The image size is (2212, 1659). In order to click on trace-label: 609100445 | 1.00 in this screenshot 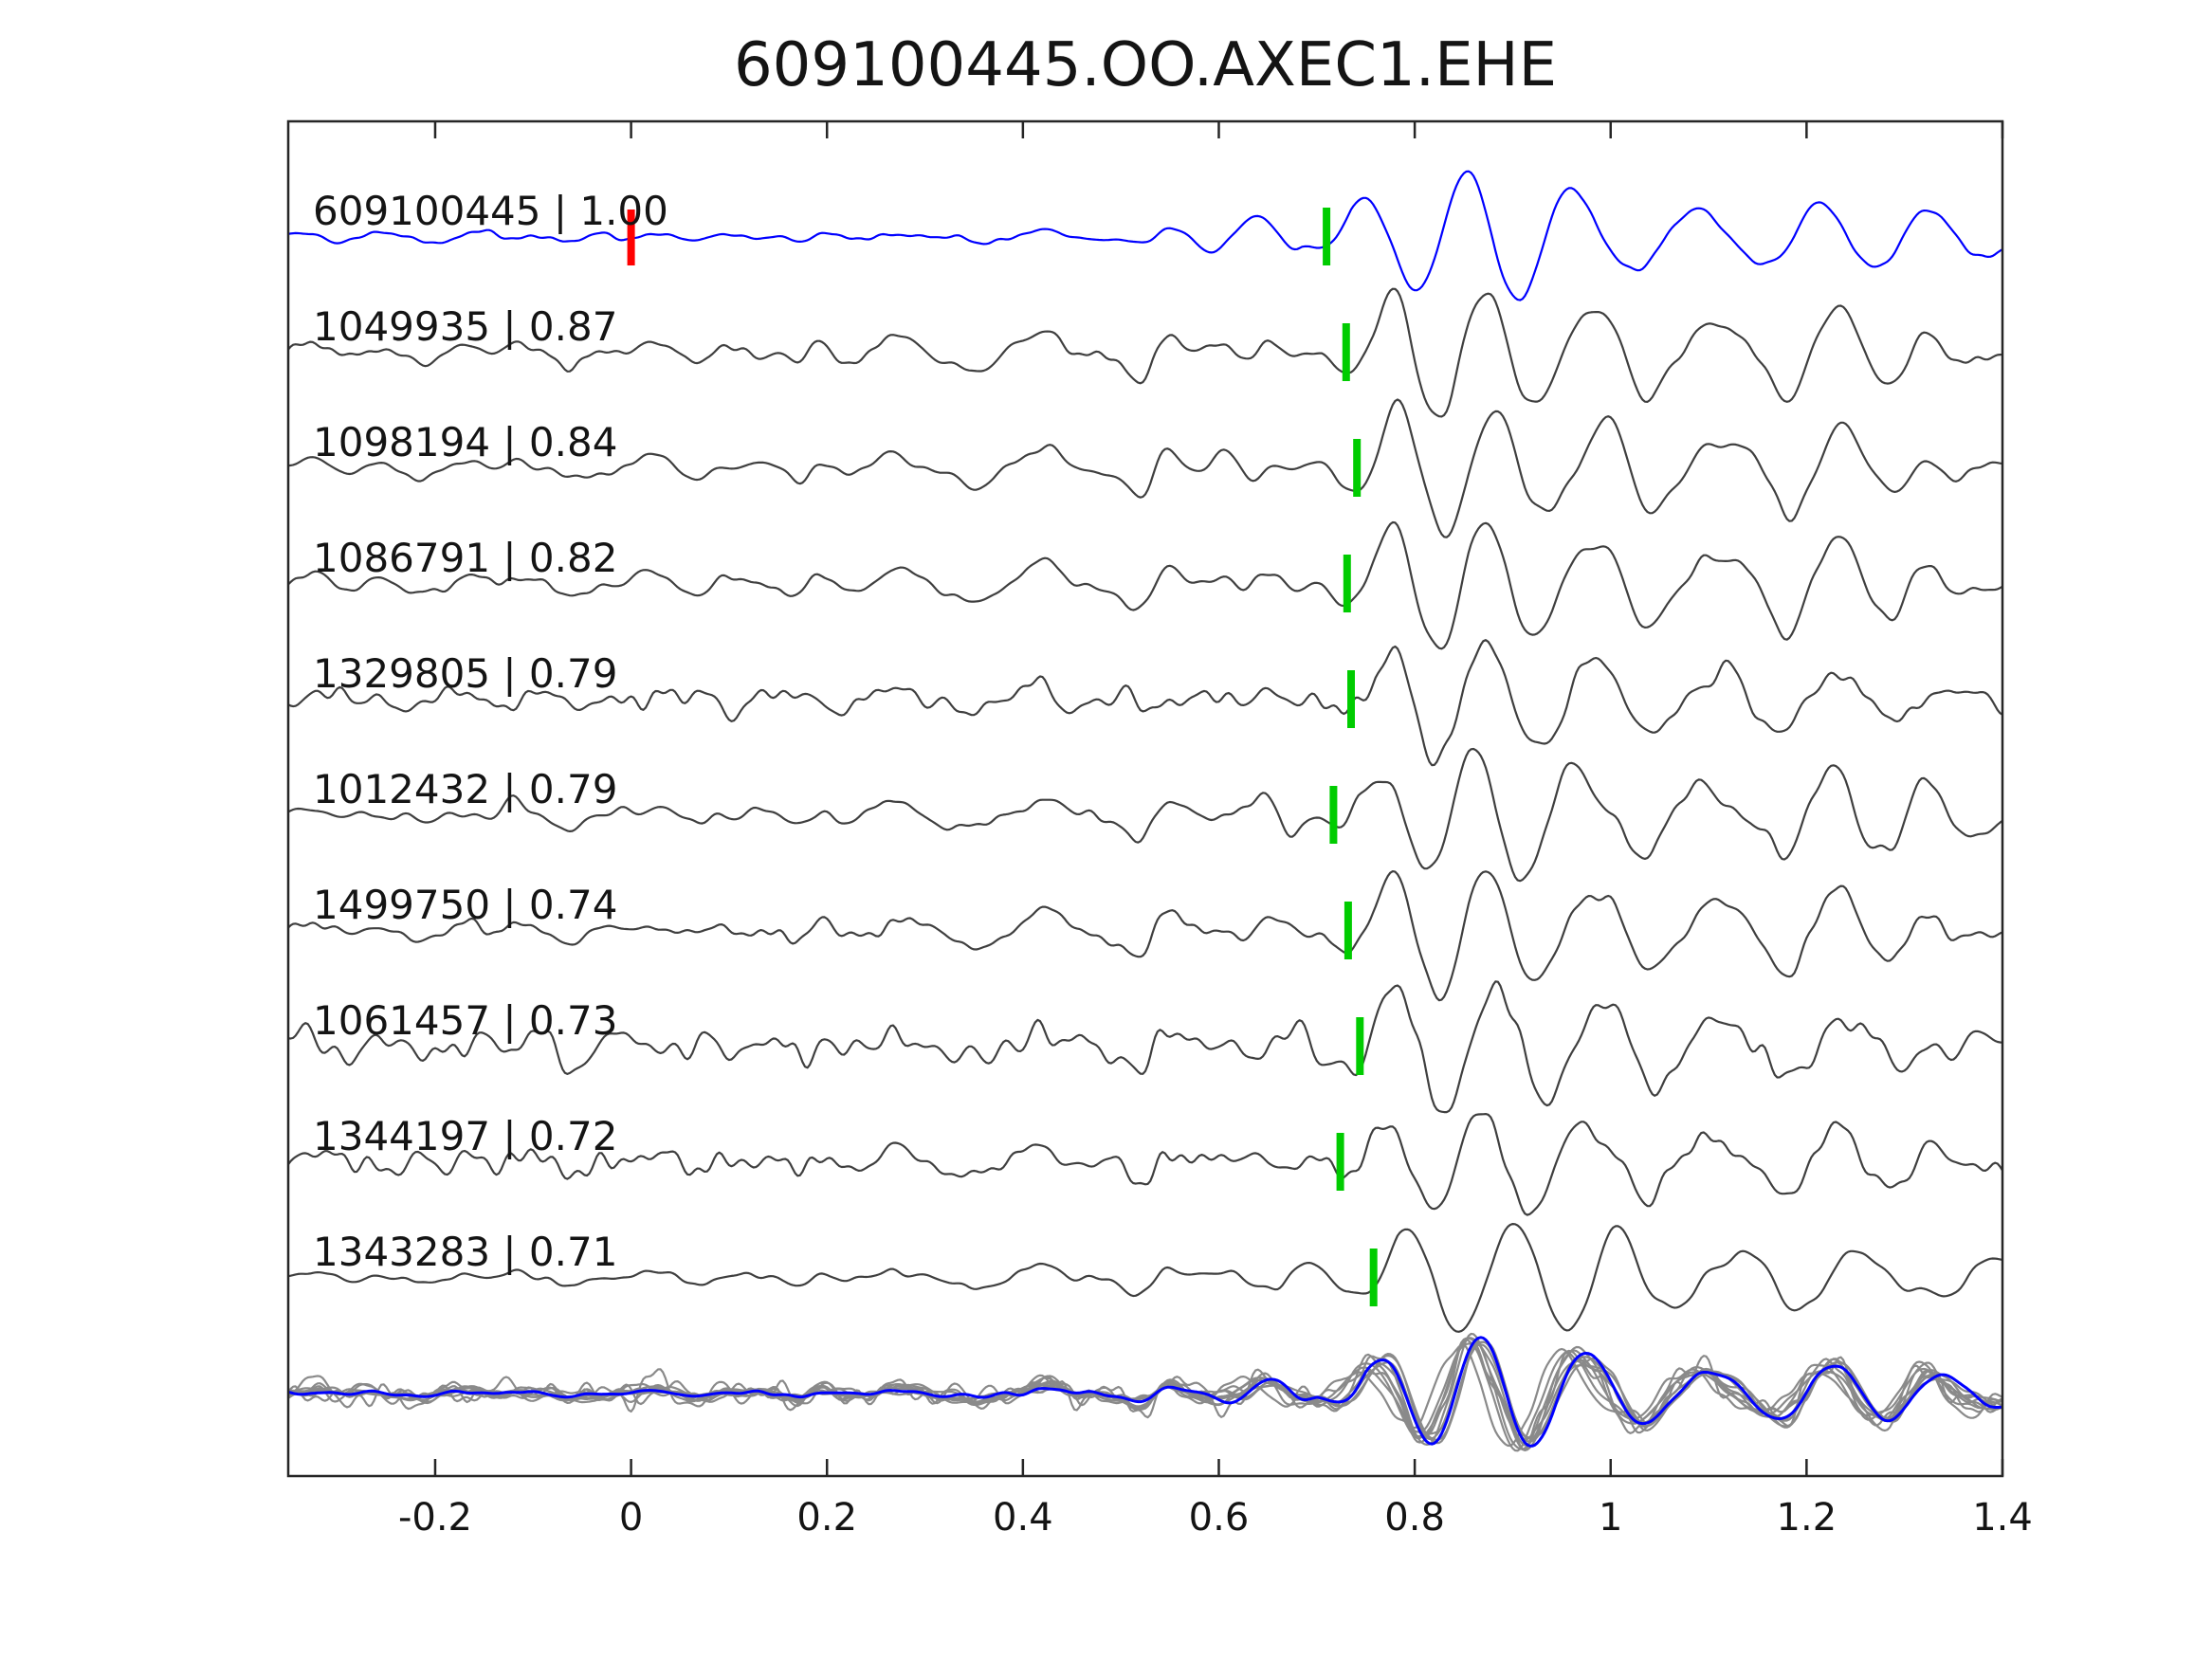, I will do `click(490, 211)`.